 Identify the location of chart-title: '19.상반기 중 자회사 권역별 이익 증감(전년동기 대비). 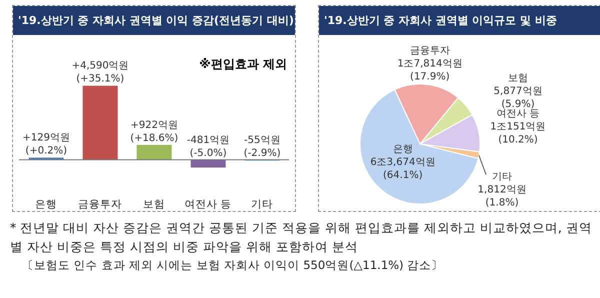
(154, 20).